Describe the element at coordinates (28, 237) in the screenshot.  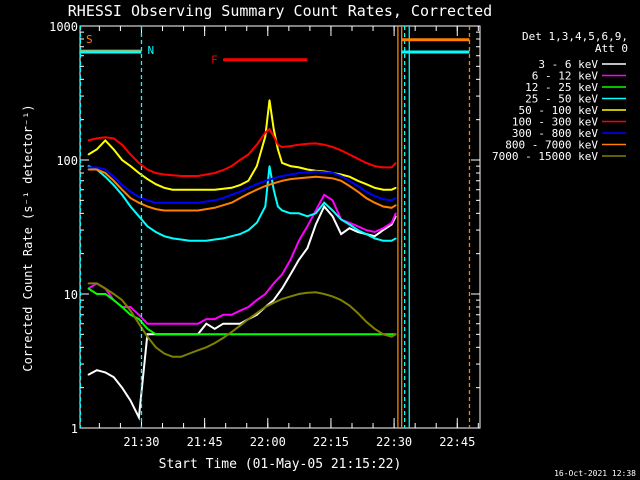
I see `y-axis-label: Corrected Count Rate (s⁻¹ detector⁻¹)` at that location.